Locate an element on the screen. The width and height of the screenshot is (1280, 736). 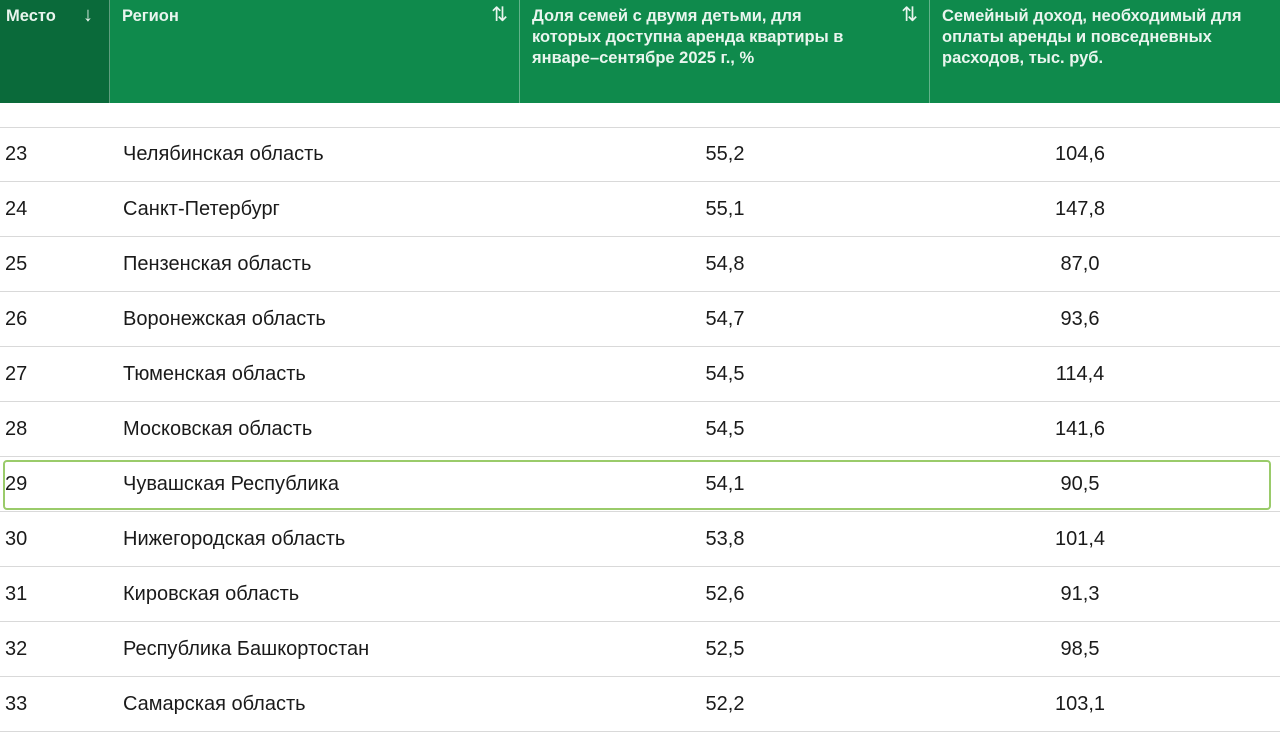
cell-place: 32 is located at coordinates (16, 648).